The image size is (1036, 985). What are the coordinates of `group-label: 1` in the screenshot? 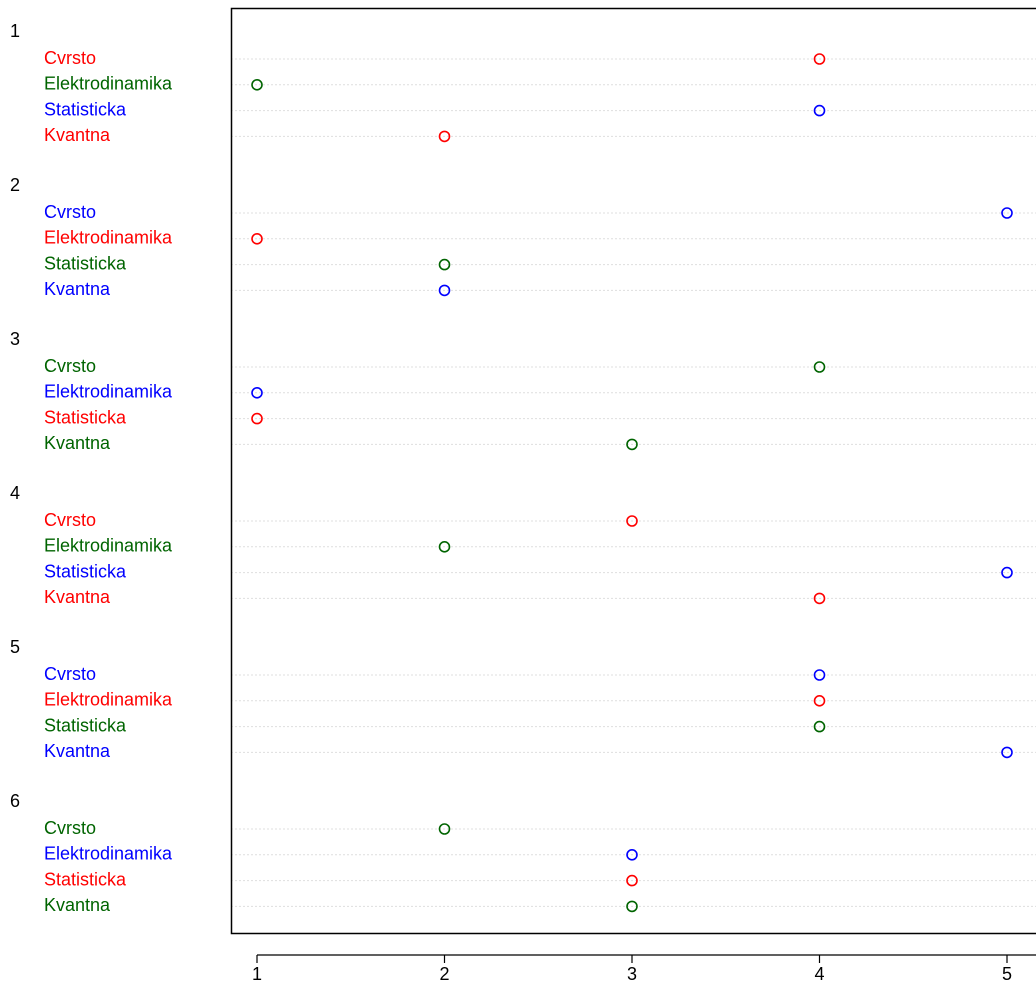 It's located at (15, 31).